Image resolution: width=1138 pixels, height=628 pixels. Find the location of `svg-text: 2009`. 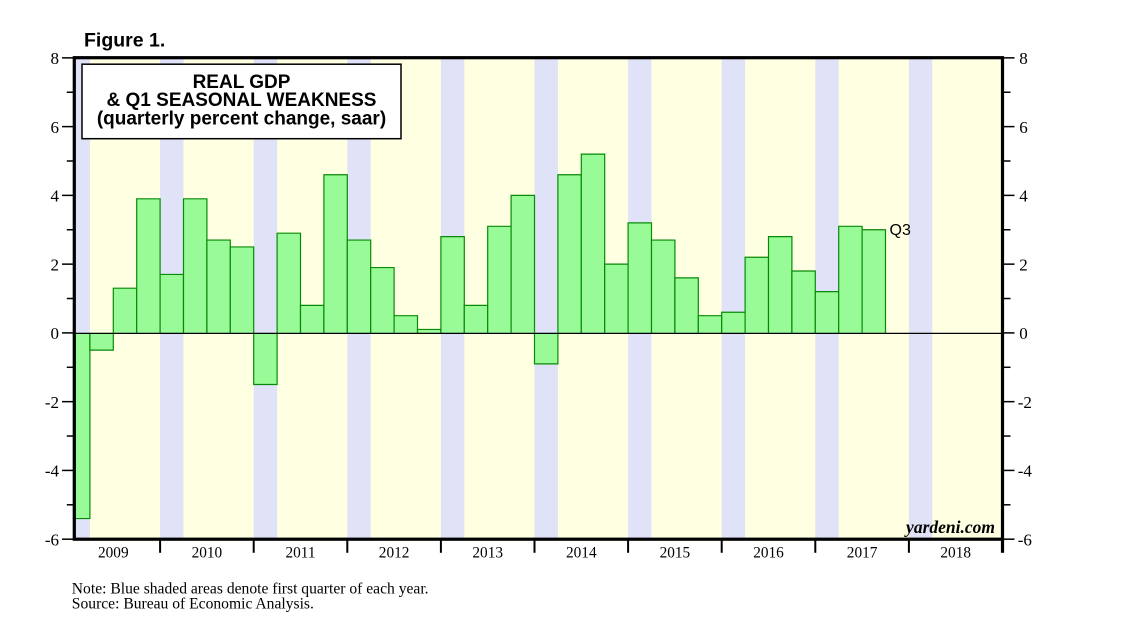

svg-text: 2009 is located at coordinates (113, 553).